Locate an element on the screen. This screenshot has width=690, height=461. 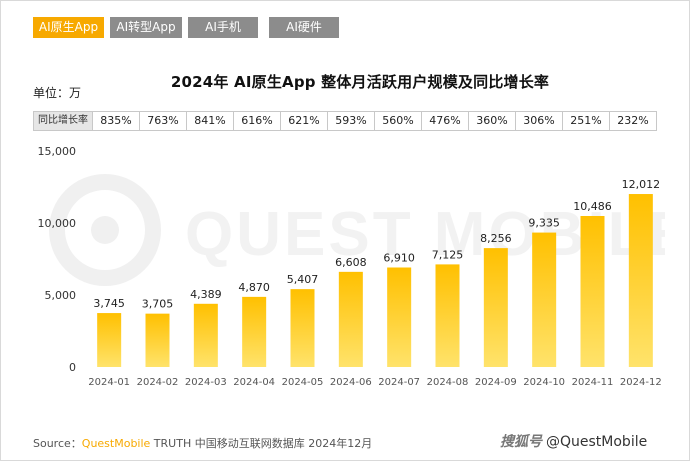
x-tick-label: 2024-10 is located at coordinates (544, 382).